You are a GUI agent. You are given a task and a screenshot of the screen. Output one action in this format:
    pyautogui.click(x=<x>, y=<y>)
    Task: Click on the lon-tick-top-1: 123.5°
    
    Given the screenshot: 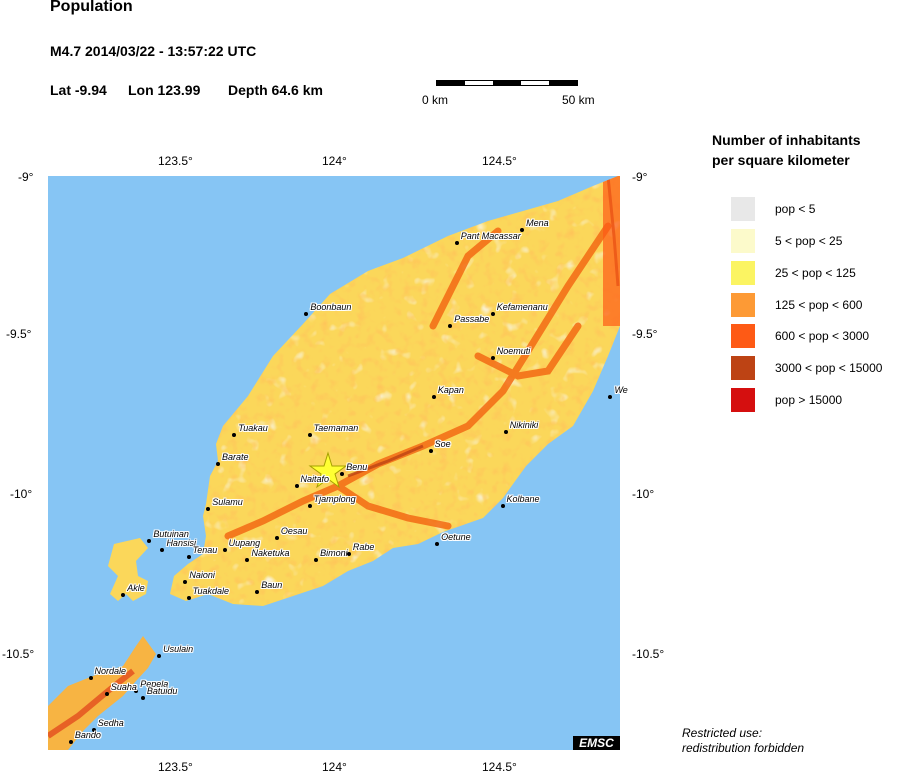 What is the action you would take?
    pyautogui.click(x=175, y=161)
    